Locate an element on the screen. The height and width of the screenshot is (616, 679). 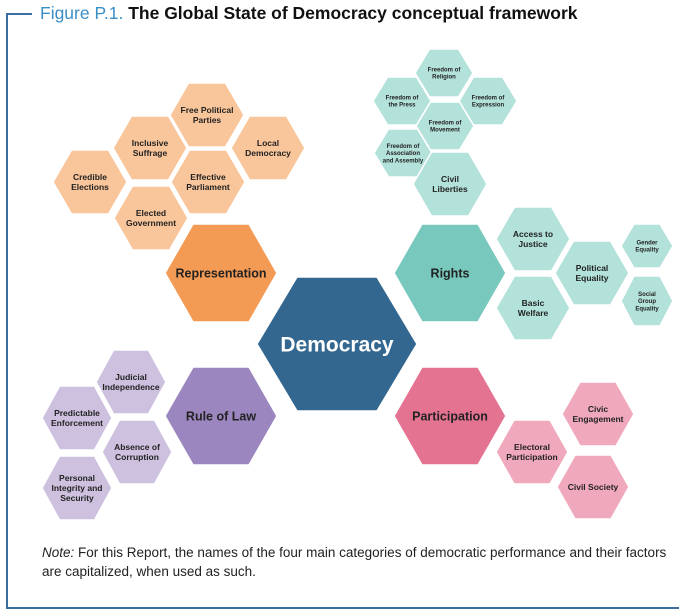
hex-free-political-parties-shape is located at coordinates (207, 115).